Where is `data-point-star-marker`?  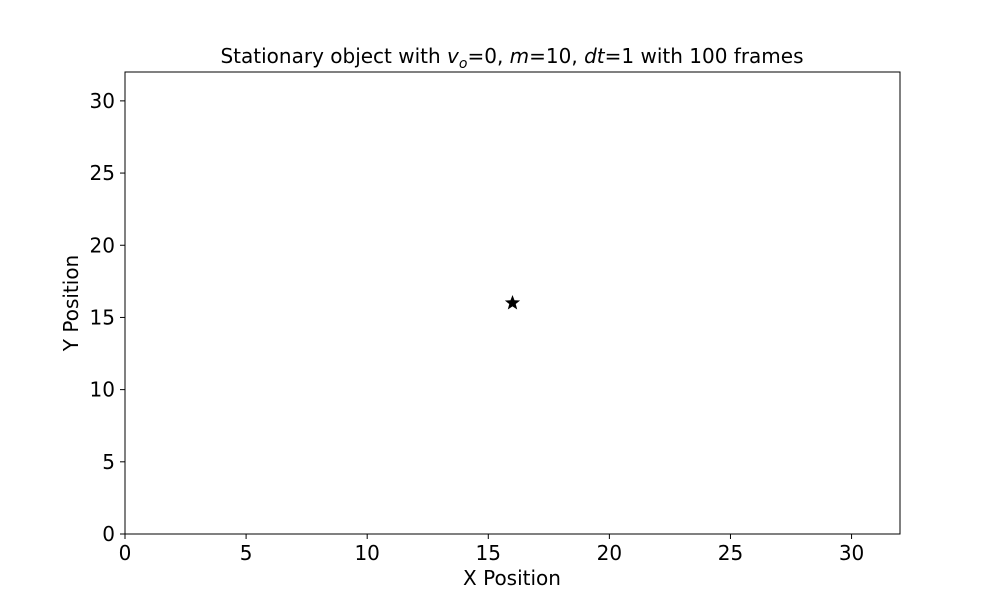
data-point-star-marker is located at coordinates (512, 302).